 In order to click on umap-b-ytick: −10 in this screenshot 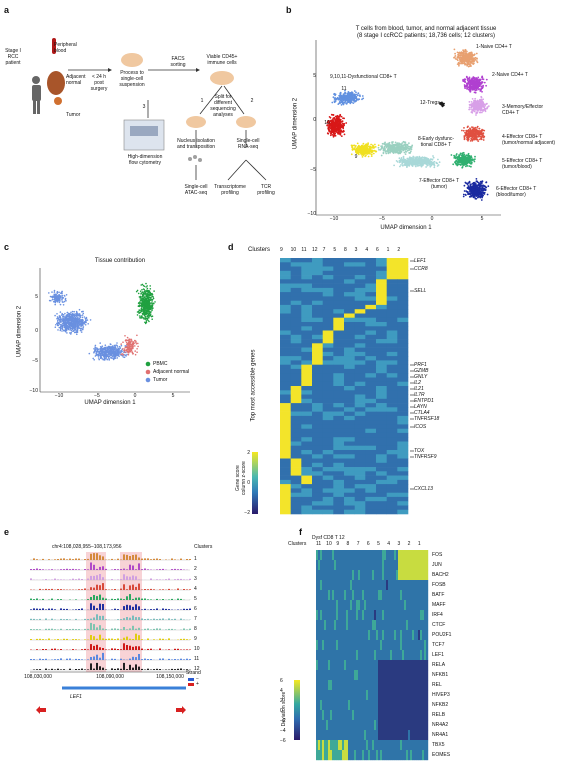, I will do `click(311, 214)`.